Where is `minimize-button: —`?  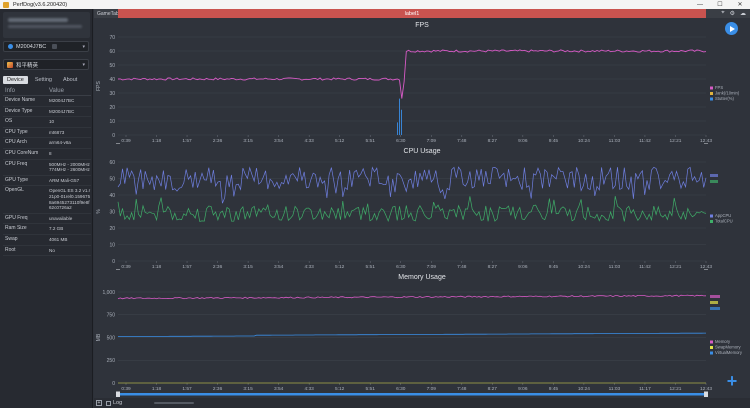
minimize-button: — is located at coordinates (700, 4).